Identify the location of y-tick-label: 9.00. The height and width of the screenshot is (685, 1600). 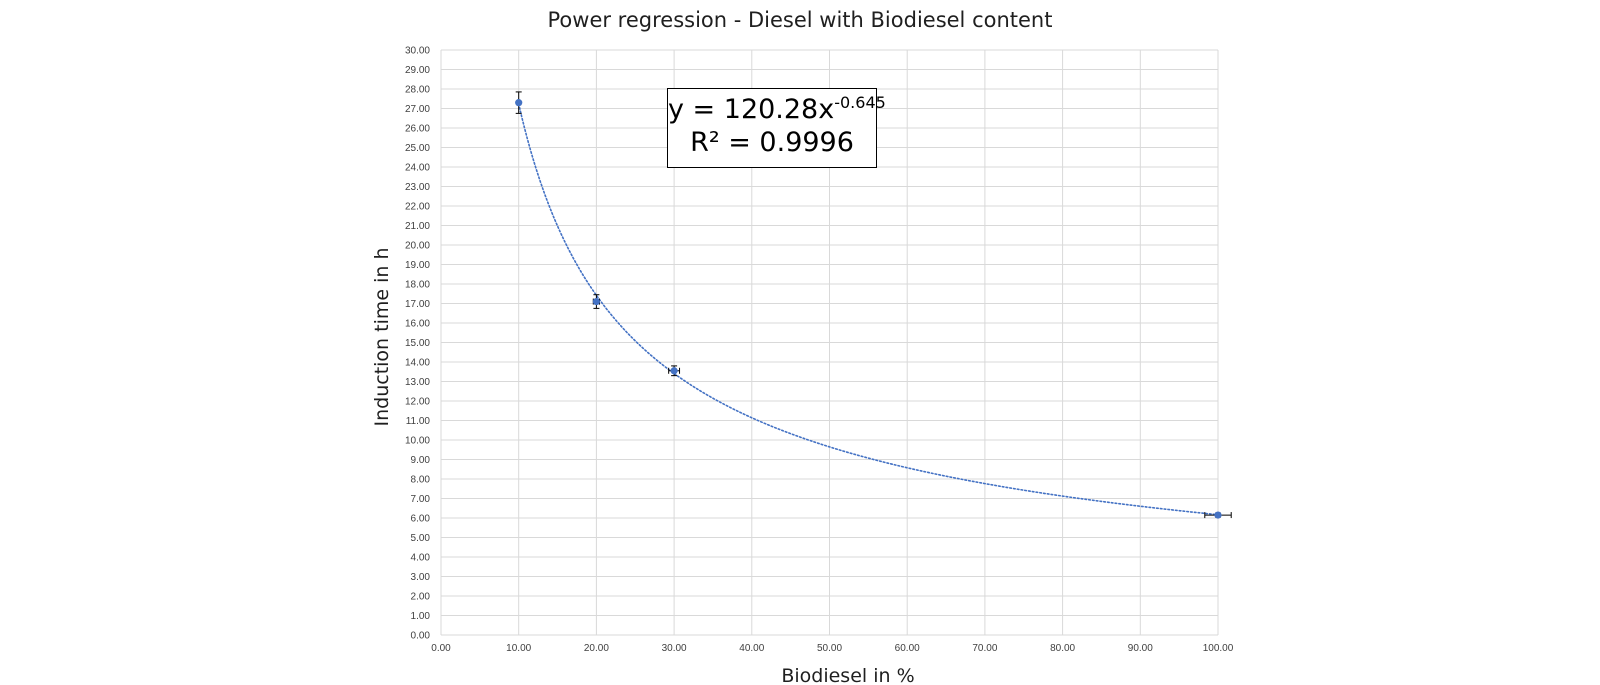
(421, 460).